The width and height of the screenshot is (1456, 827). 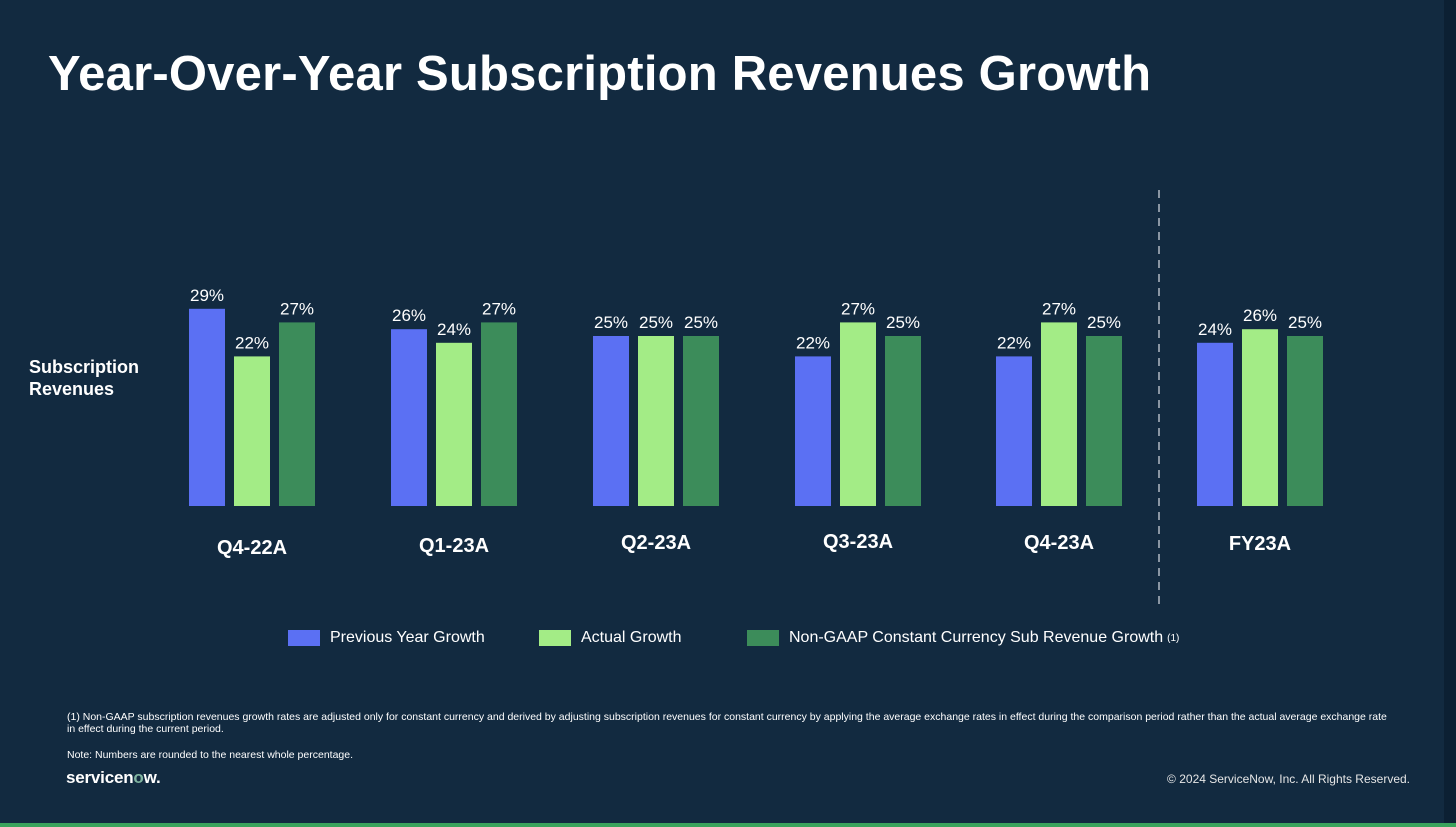 What do you see at coordinates (1059, 308) in the screenshot?
I see `data-label-actual-q4-23a: 27%` at bounding box center [1059, 308].